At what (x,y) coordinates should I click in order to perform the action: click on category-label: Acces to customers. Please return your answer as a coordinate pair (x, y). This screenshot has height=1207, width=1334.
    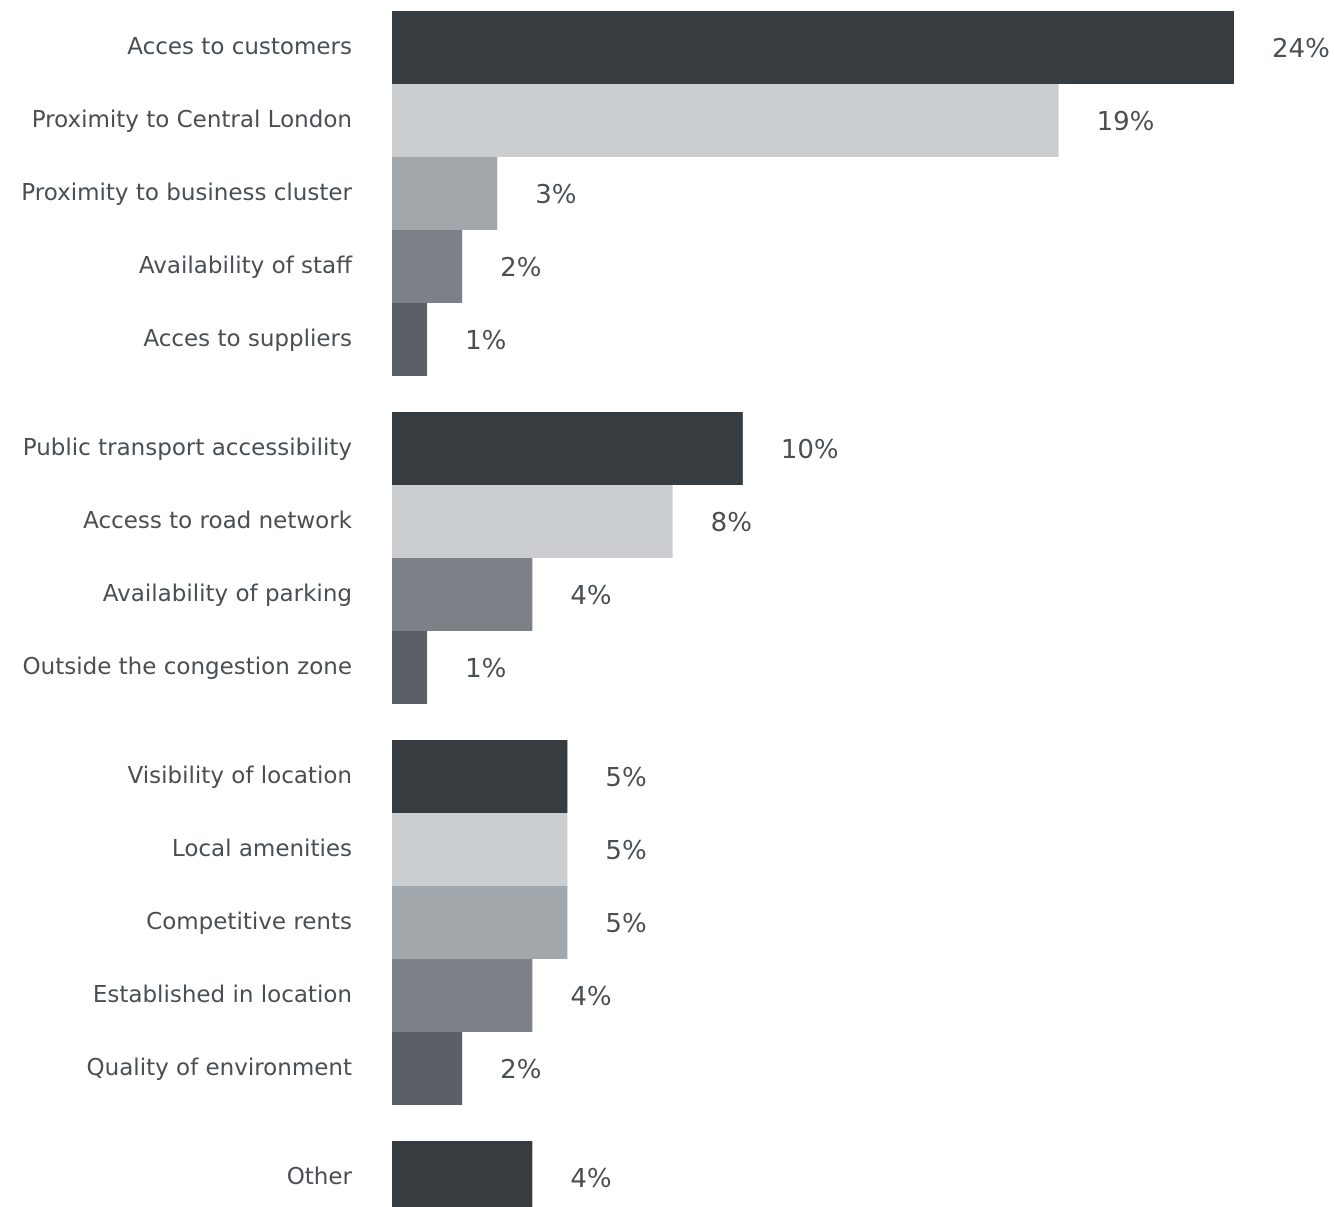
    Looking at the image, I should click on (239, 47).